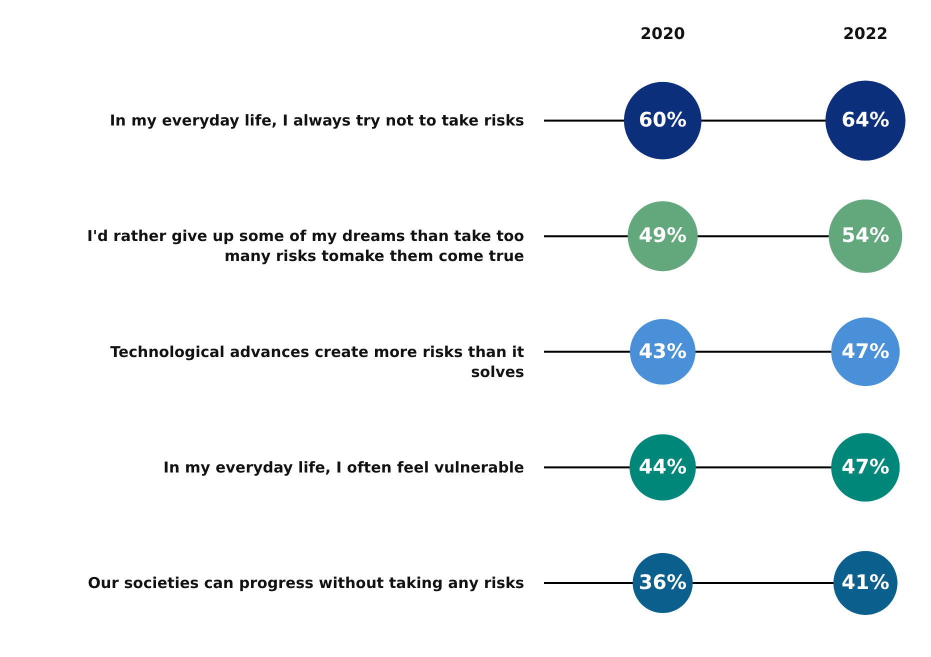  What do you see at coordinates (866, 120) in the screenshot?
I see `data-label: 64%` at bounding box center [866, 120].